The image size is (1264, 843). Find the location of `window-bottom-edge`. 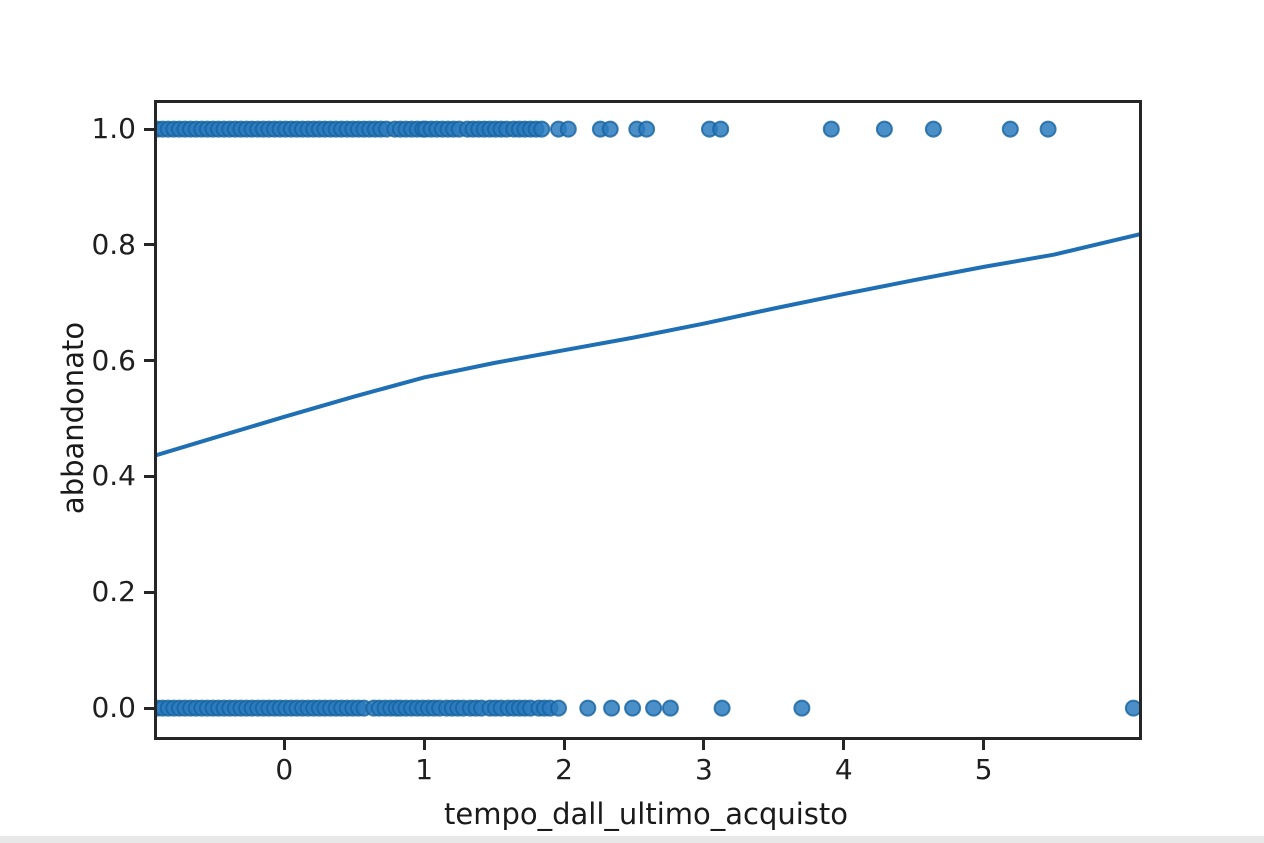

window-bottom-edge is located at coordinates (632, 839).